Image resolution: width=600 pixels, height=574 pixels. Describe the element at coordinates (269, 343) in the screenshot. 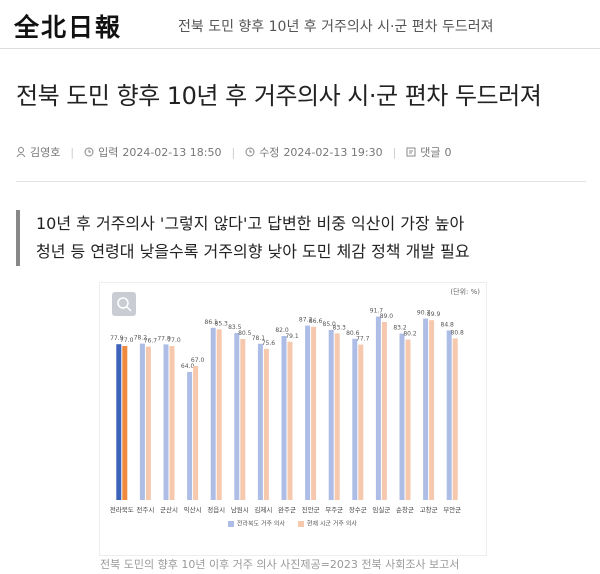

I see `value-label: 75.6` at that location.